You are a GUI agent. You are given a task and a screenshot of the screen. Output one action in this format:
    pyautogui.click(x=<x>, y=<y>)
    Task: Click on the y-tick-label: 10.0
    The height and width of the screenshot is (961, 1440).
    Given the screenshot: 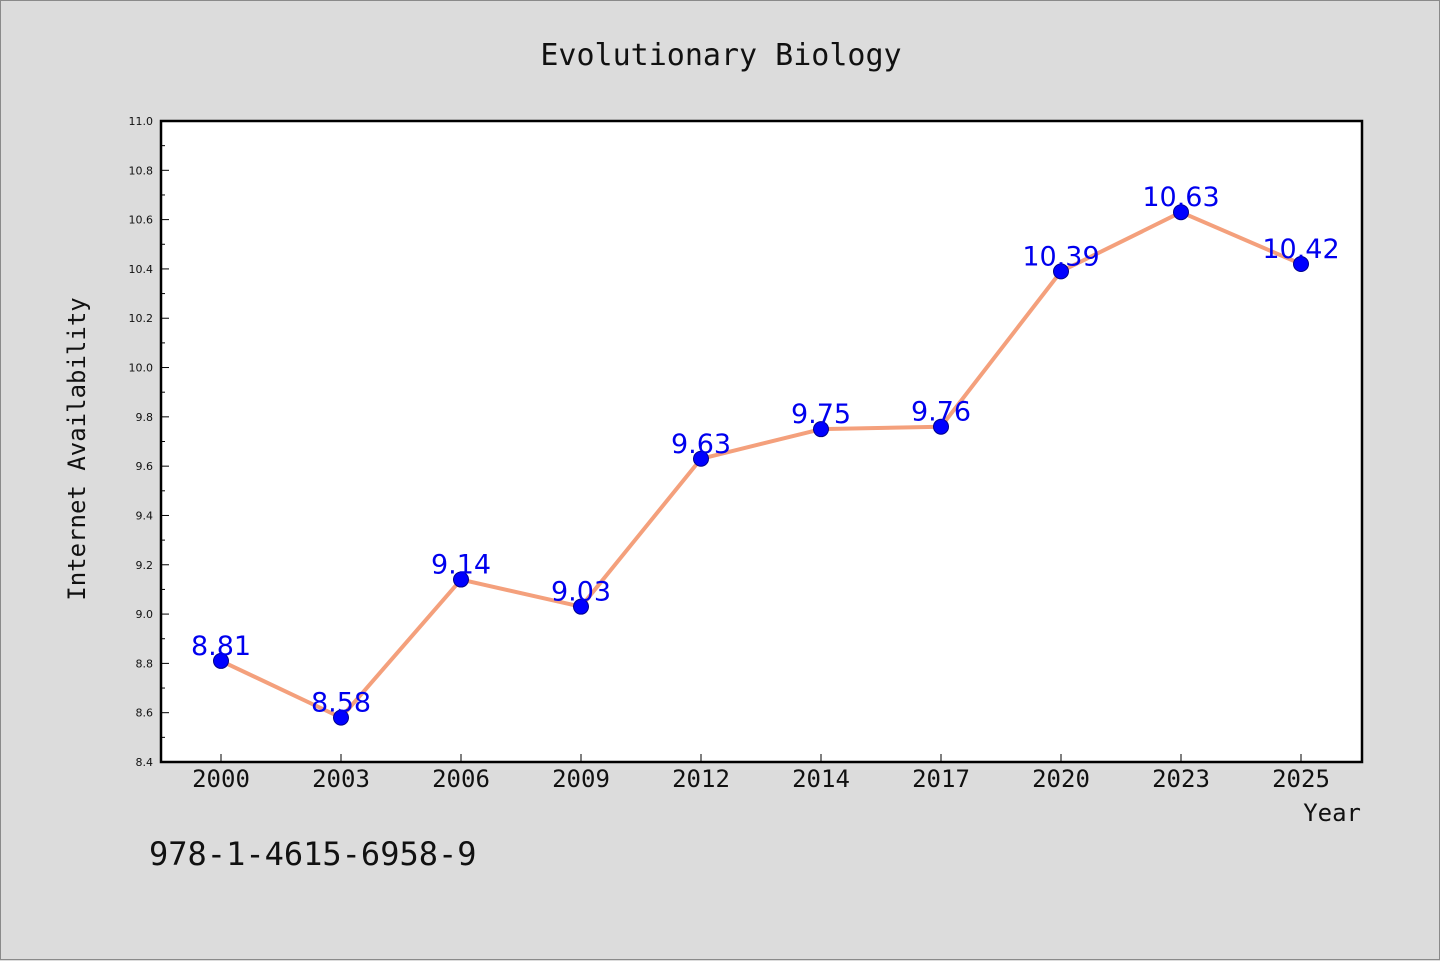 What is the action you would take?
    pyautogui.click(x=141, y=368)
    